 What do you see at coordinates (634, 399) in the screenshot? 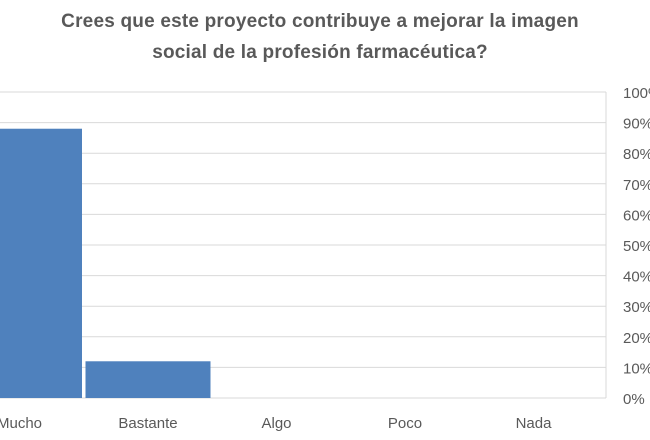
I see `y-tick-label-0: 0%` at bounding box center [634, 399].